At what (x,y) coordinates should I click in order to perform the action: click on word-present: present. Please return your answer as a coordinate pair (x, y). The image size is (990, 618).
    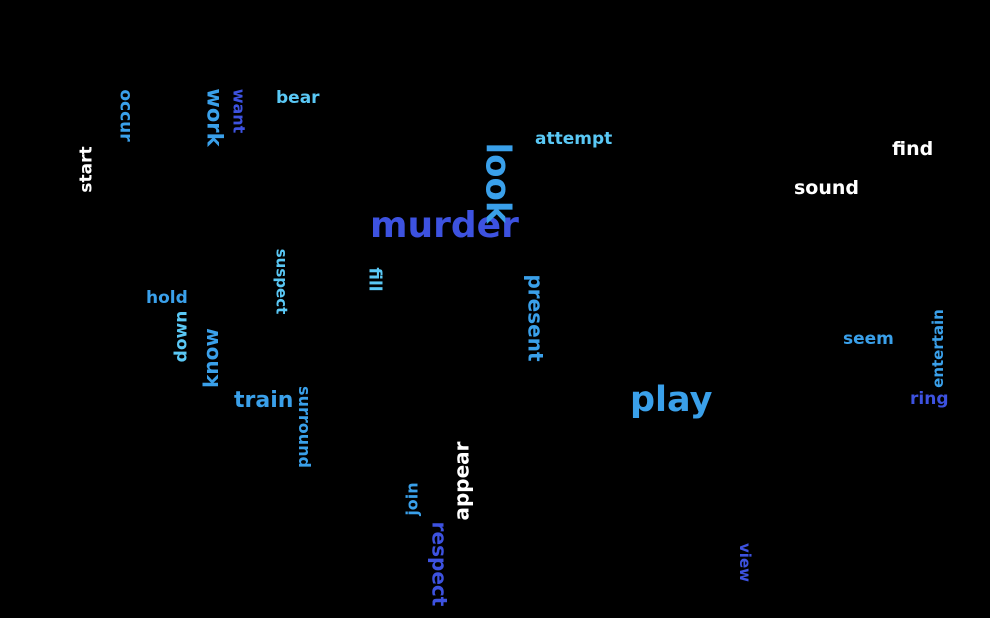
    Looking at the image, I should click on (535, 318).